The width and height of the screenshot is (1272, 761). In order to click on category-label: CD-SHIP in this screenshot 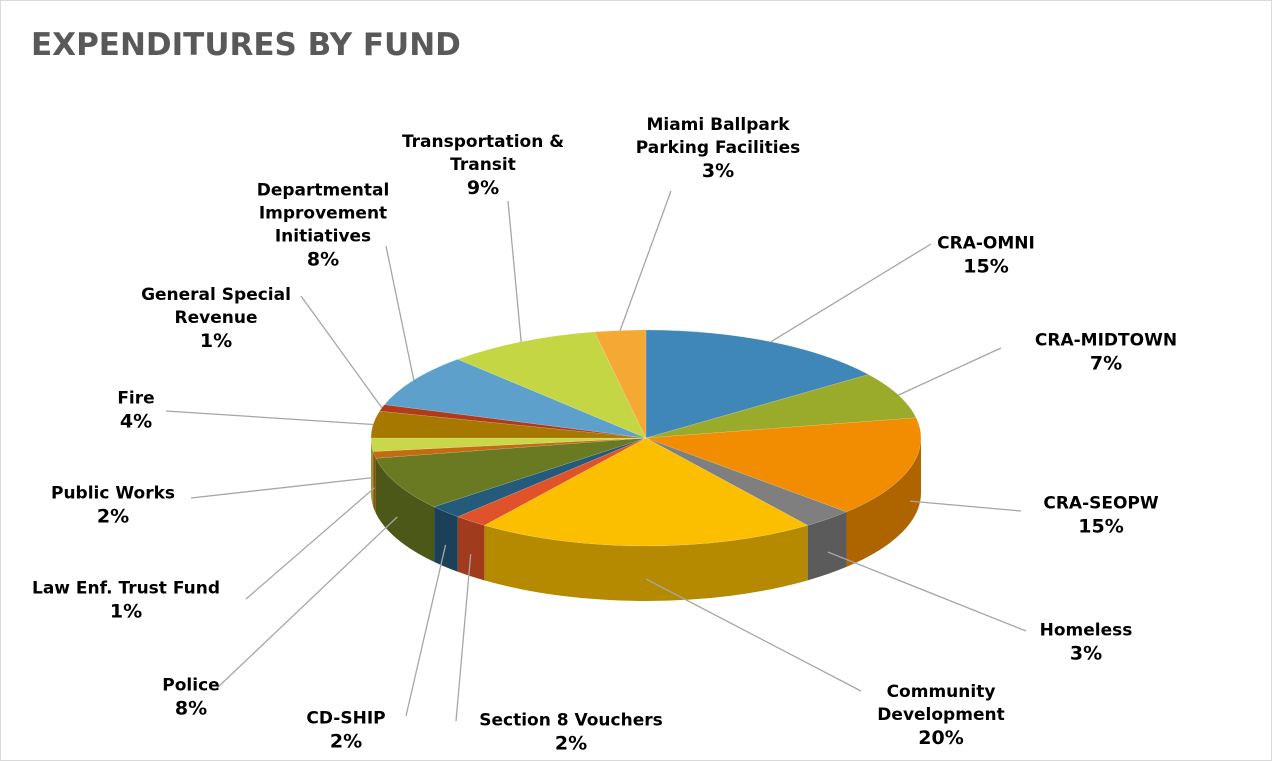, I will do `click(346, 718)`.